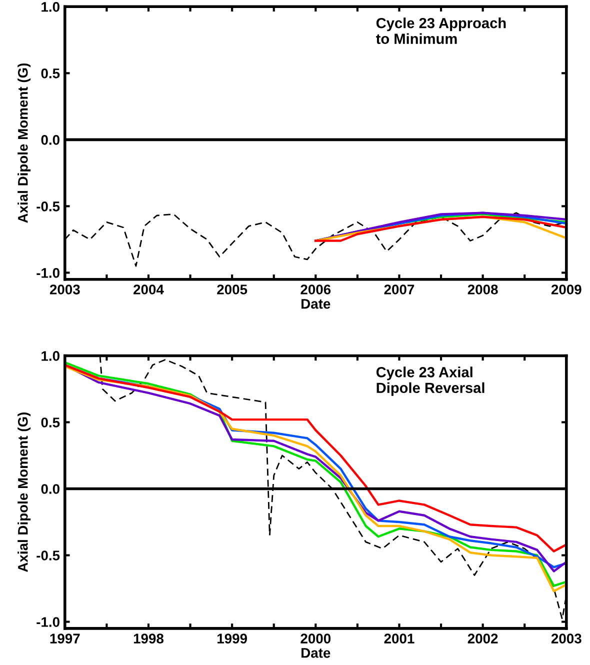  Describe the element at coordinates (399, 639) in the screenshot. I see `x-tick-label: 2001` at that location.